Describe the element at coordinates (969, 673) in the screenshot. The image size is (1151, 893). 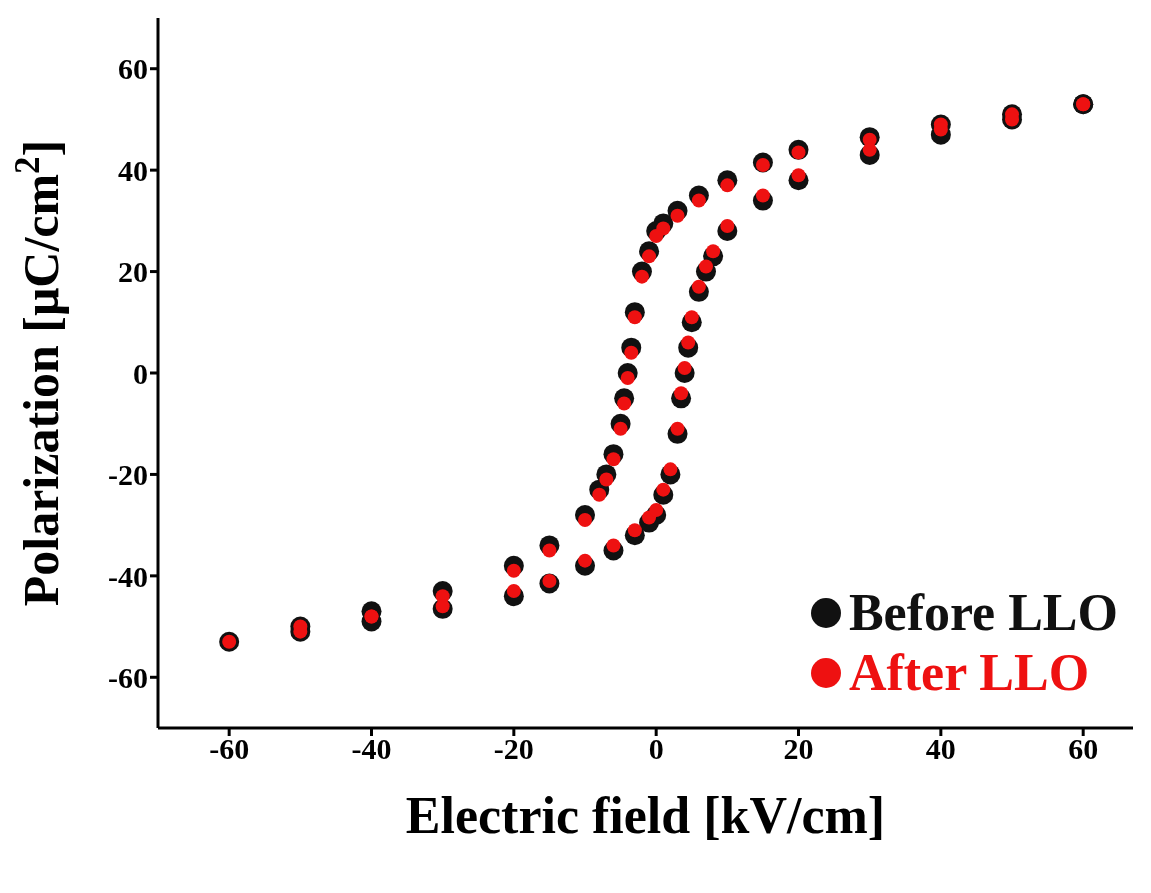
I see `legend-label: After LLO` at that location.